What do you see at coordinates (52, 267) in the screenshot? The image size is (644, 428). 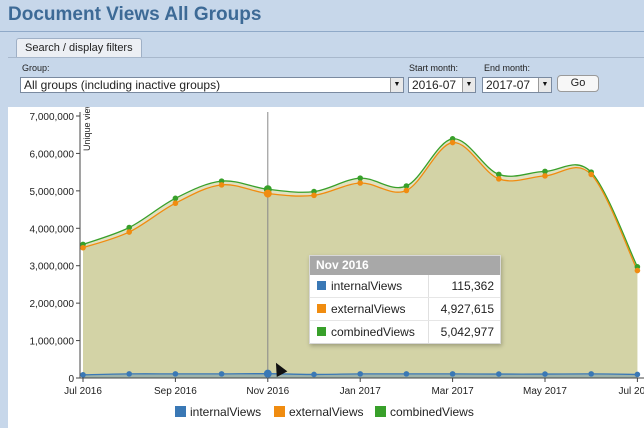 I see `y-tick-label: 3,000,000` at bounding box center [52, 267].